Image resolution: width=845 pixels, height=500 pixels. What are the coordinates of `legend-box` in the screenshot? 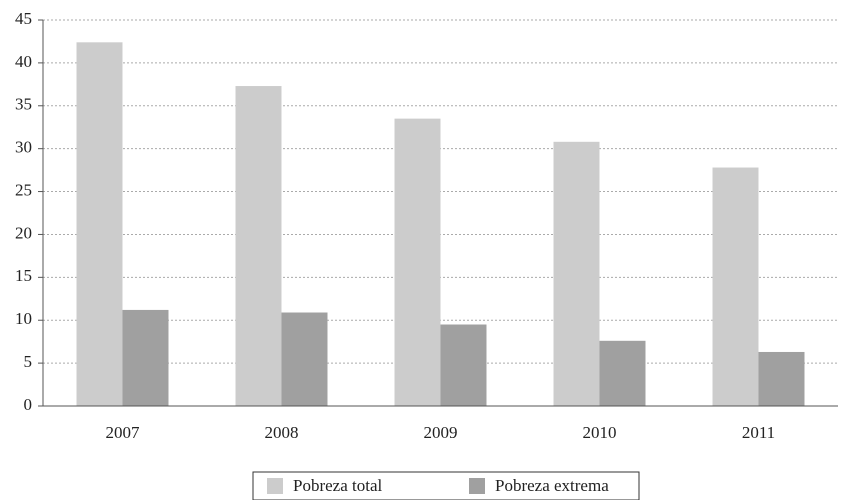 It's located at (446, 485).